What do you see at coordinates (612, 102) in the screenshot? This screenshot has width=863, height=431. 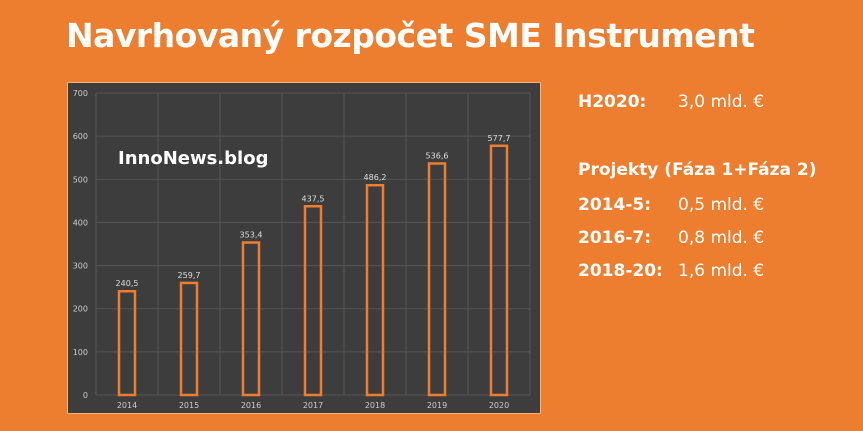 I see `h2020-label: H2020:` at bounding box center [612, 102].